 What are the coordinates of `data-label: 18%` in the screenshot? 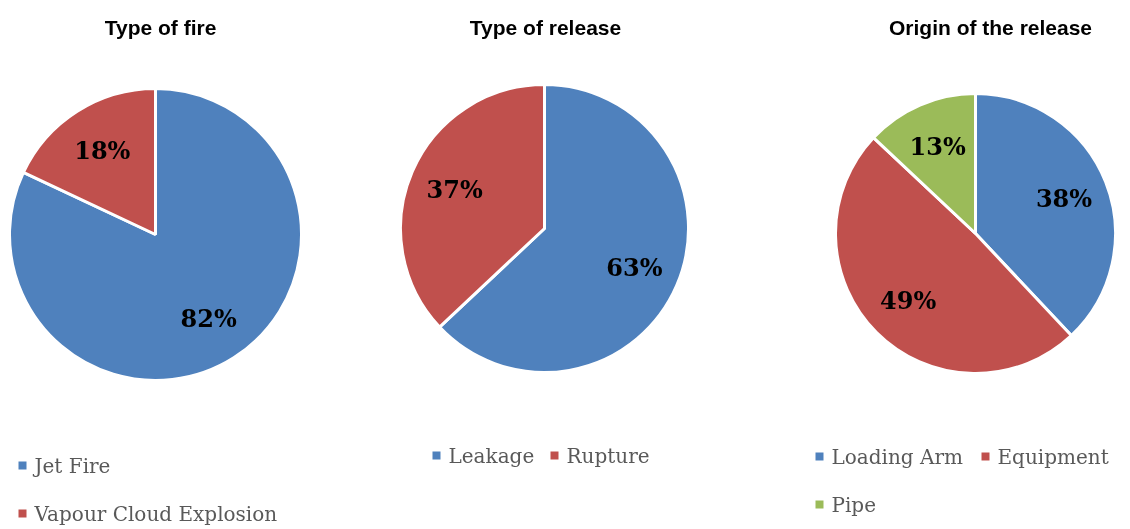 It's located at (102, 151).